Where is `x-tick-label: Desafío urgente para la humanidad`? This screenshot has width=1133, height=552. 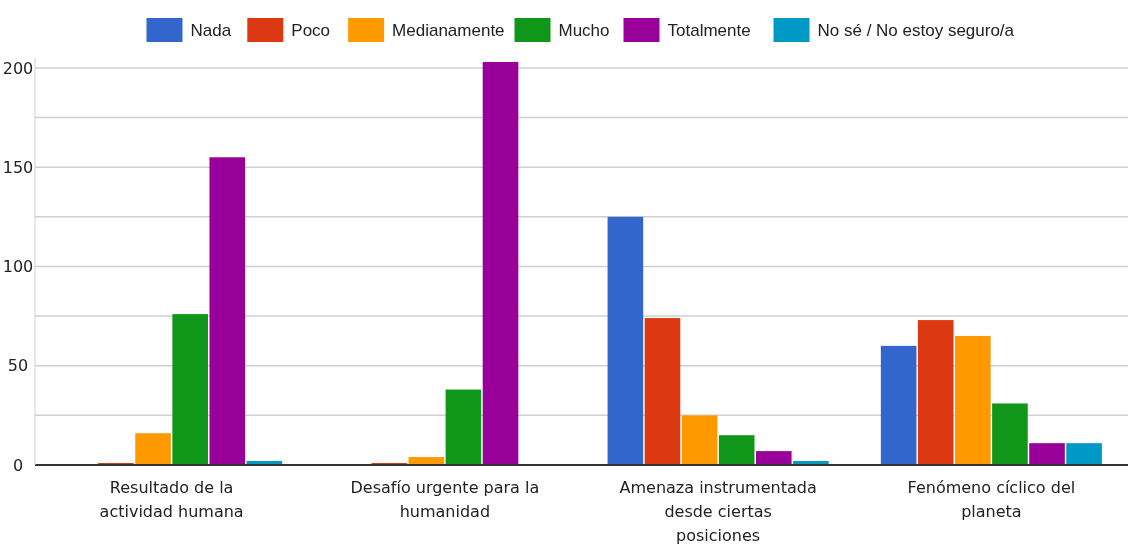
x-tick-label: Desafío urgente para la humanidad is located at coordinates (445, 499).